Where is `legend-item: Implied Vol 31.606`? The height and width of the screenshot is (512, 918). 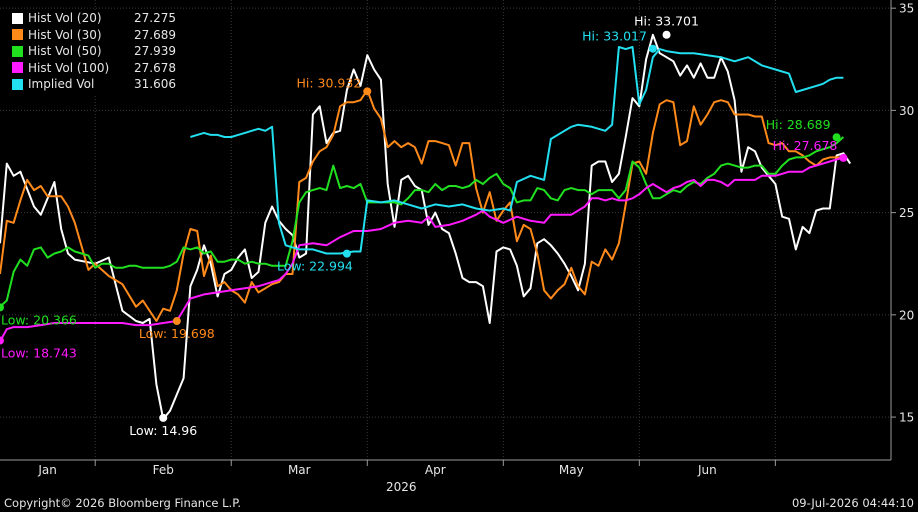
legend-item: Implied Vol 31.606 is located at coordinates (94, 84).